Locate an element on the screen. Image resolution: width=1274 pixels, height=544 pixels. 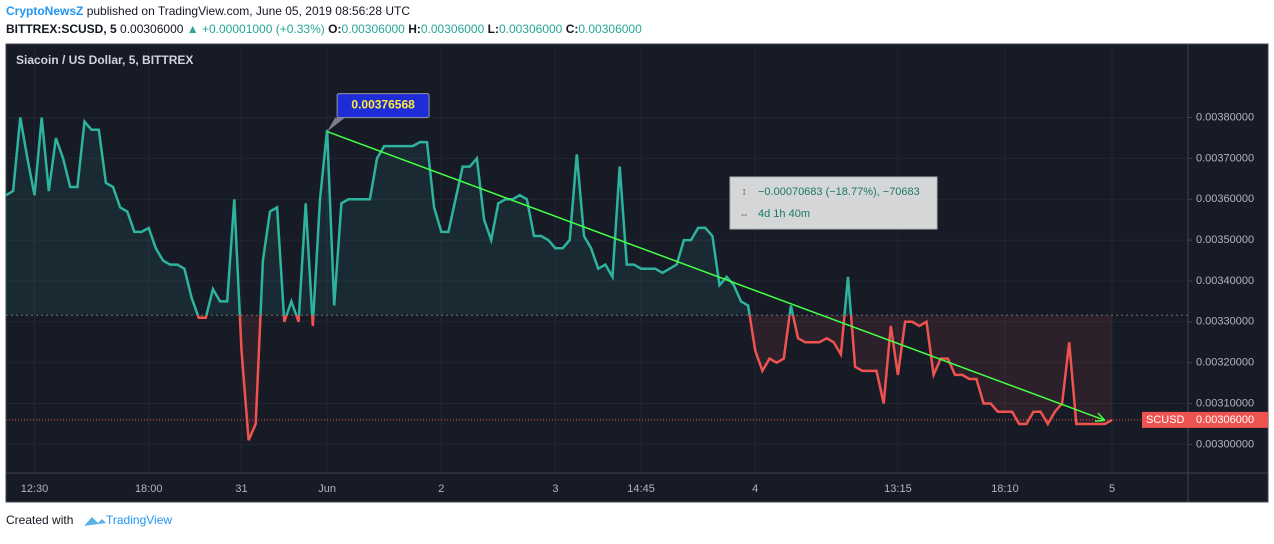
y-tick-label: 0.00320000 is located at coordinates (1225, 363).